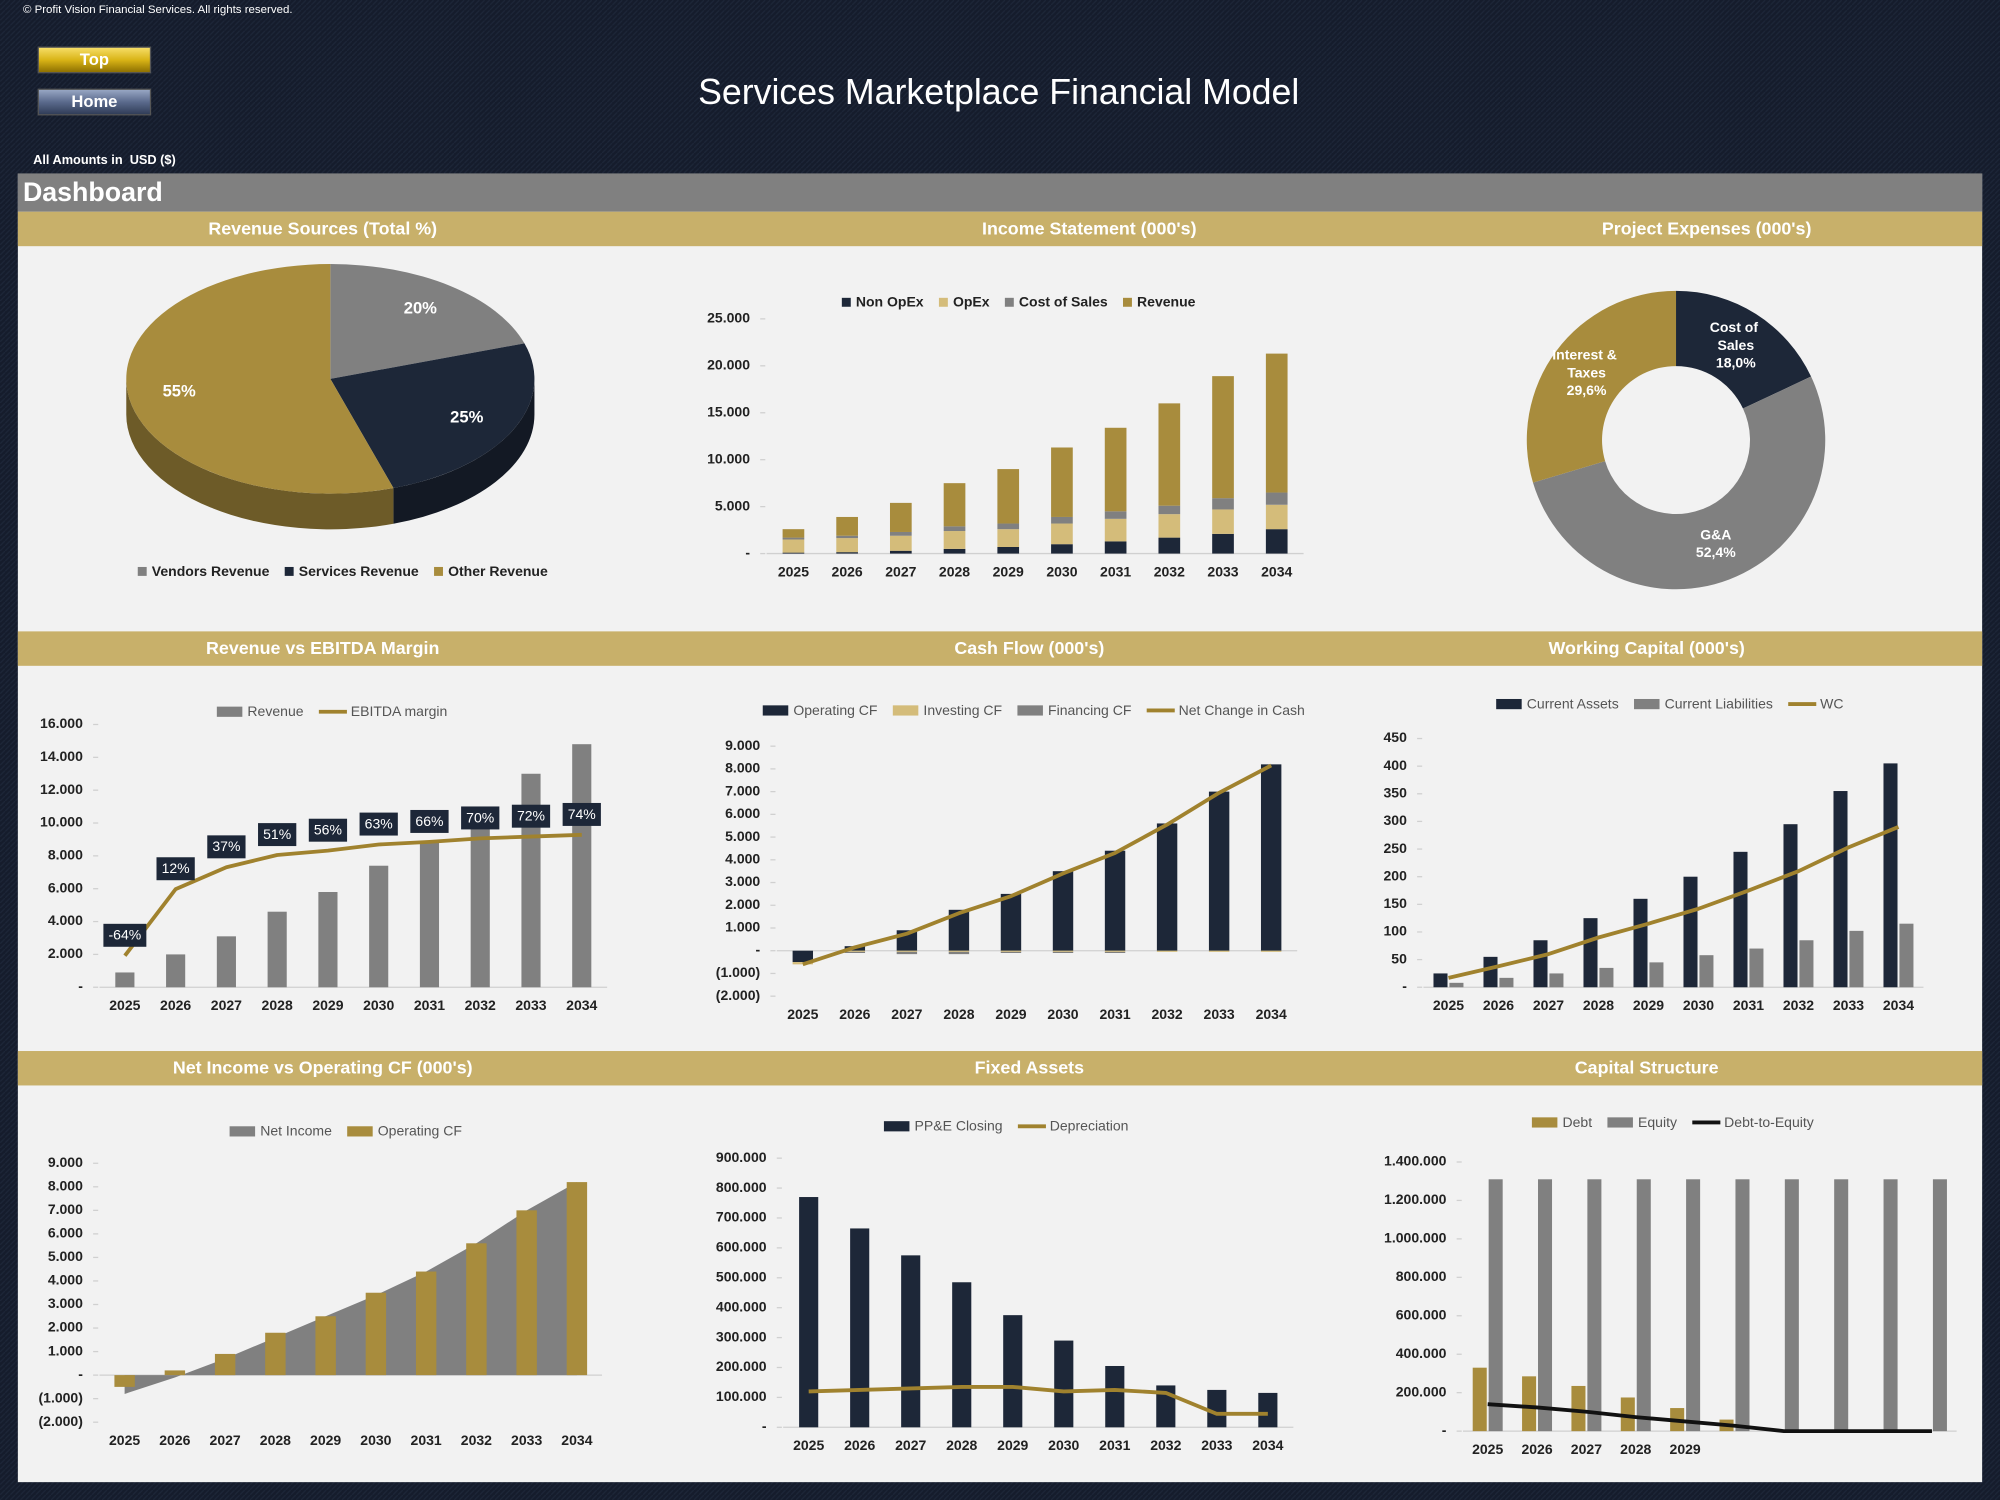 Image resolution: width=2000 pixels, height=1500 pixels. Describe the element at coordinates (61, 822) in the screenshot. I see `y-tick-label: 10.000` at that location.